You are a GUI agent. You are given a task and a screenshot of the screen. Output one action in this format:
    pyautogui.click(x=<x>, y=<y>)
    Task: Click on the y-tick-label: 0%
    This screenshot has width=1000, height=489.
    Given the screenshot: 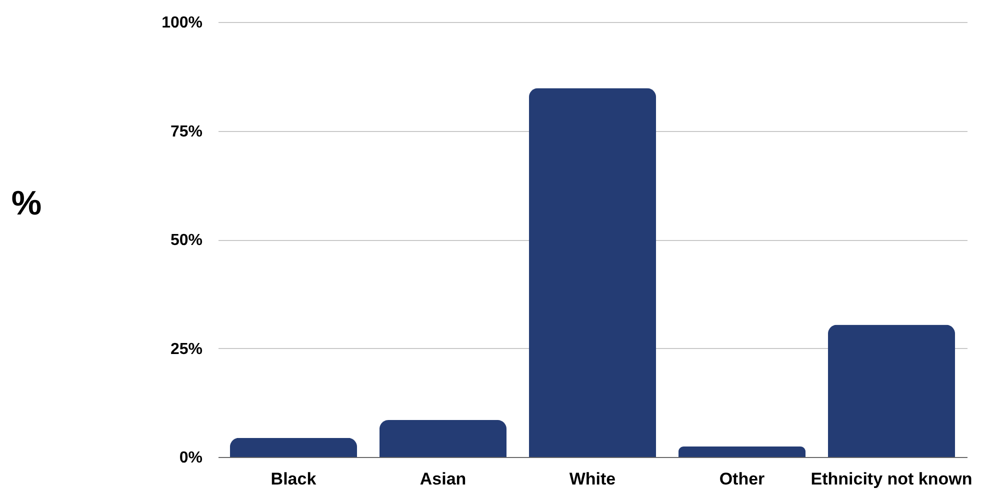 What is the action you would take?
    pyautogui.click(x=190, y=458)
    